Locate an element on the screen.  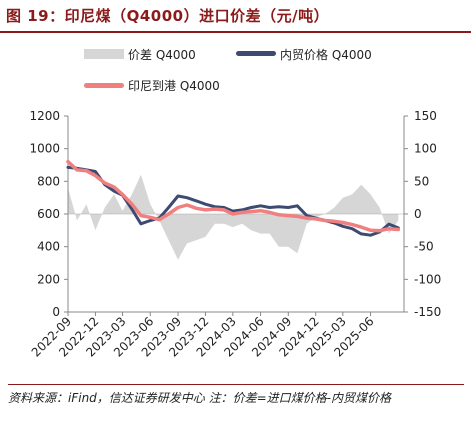
diff-area-layer is located at coordinates (233, 217).